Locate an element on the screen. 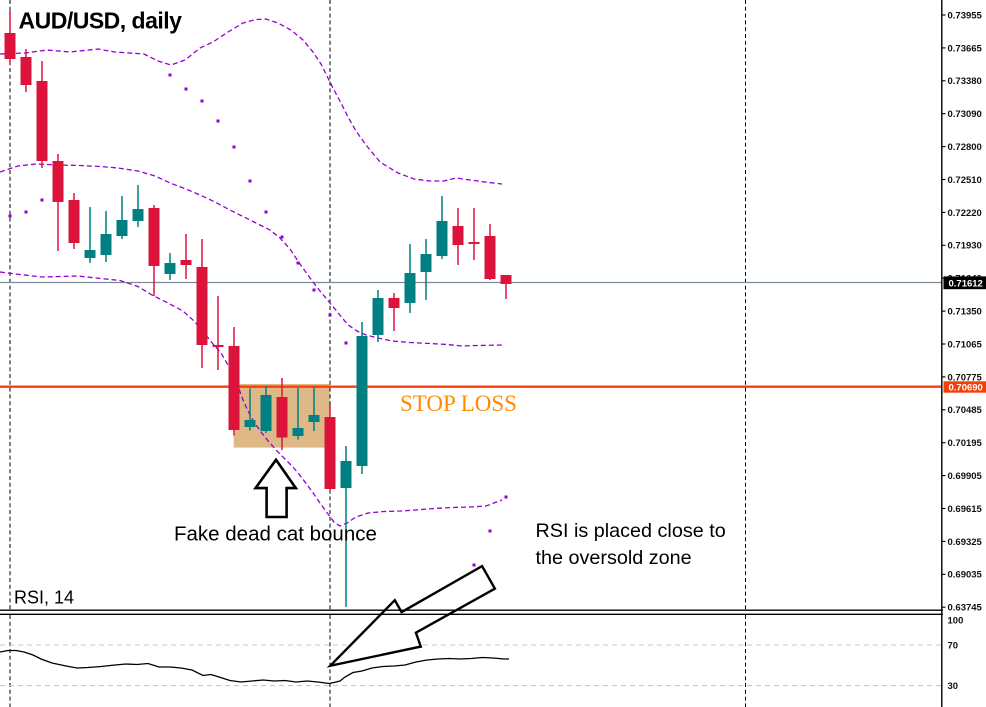 The width and height of the screenshot is (986, 707). svg-text: 0.73665 is located at coordinates (965, 48).